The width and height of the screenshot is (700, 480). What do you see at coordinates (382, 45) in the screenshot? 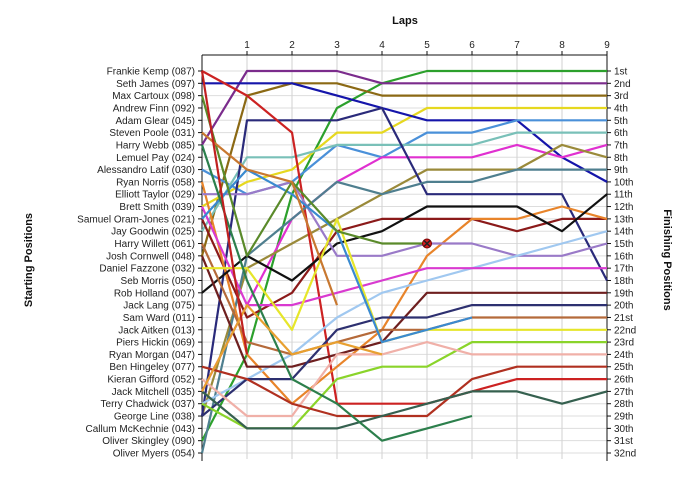
I see `x-tick-label: 4` at bounding box center [382, 45].